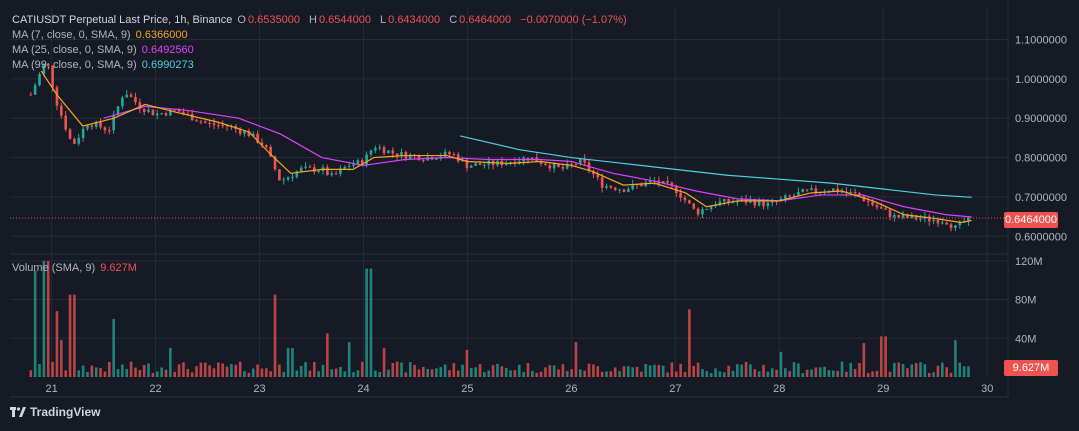  I want to click on indicator-ma99: MA (99, close, 0, SMA, 9) 0.6990273, so click(104, 65).